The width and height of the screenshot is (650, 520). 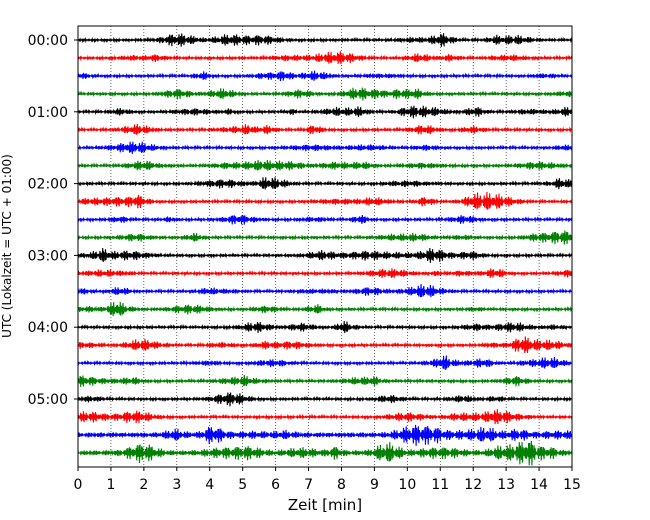 What do you see at coordinates (53, 220) in the screenshot?
I see `y-axis-ticks: 00:00 01:00 02:00 03:00 04:00 05:00` at bounding box center [53, 220].